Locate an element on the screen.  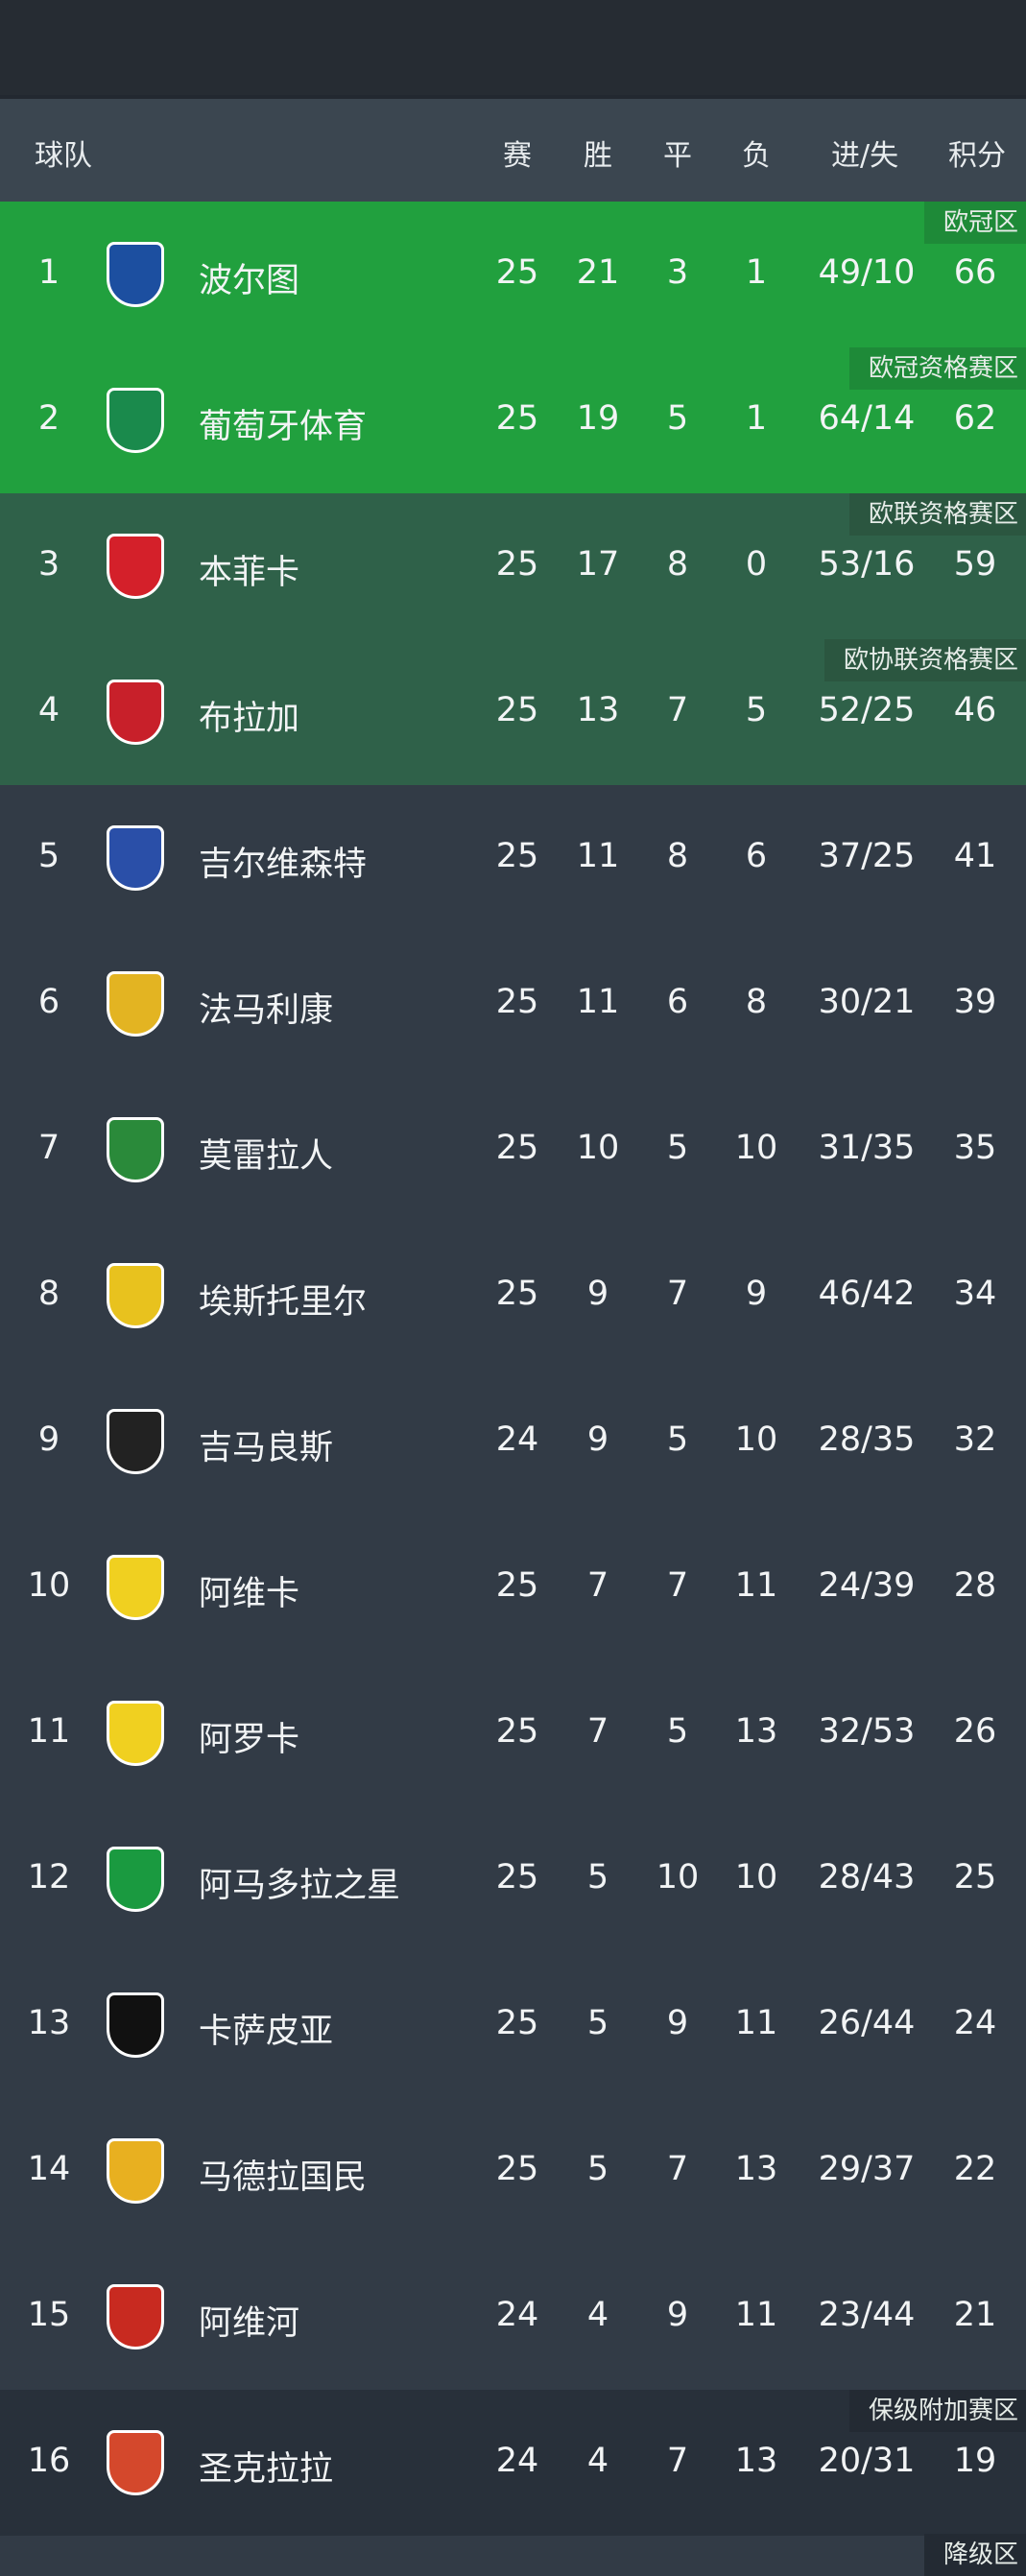
stat-l: 0 is located at coordinates (757, 564).